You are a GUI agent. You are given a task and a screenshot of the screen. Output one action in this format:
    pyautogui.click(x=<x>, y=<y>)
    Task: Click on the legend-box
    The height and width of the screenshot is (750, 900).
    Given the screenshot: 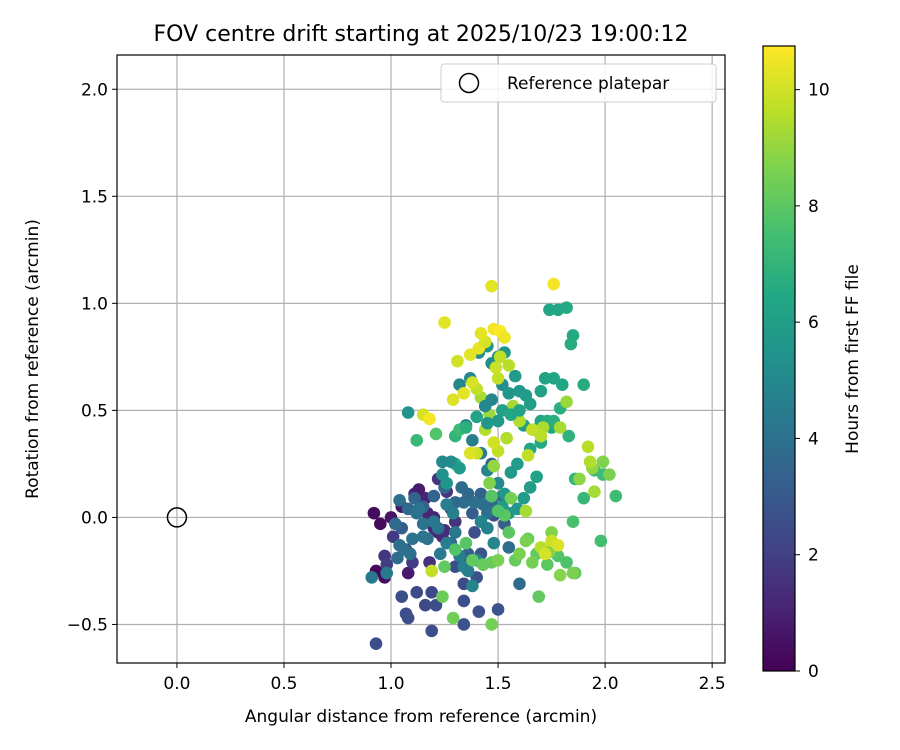 What is the action you would take?
    pyautogui.click(x=578, y=83)
    